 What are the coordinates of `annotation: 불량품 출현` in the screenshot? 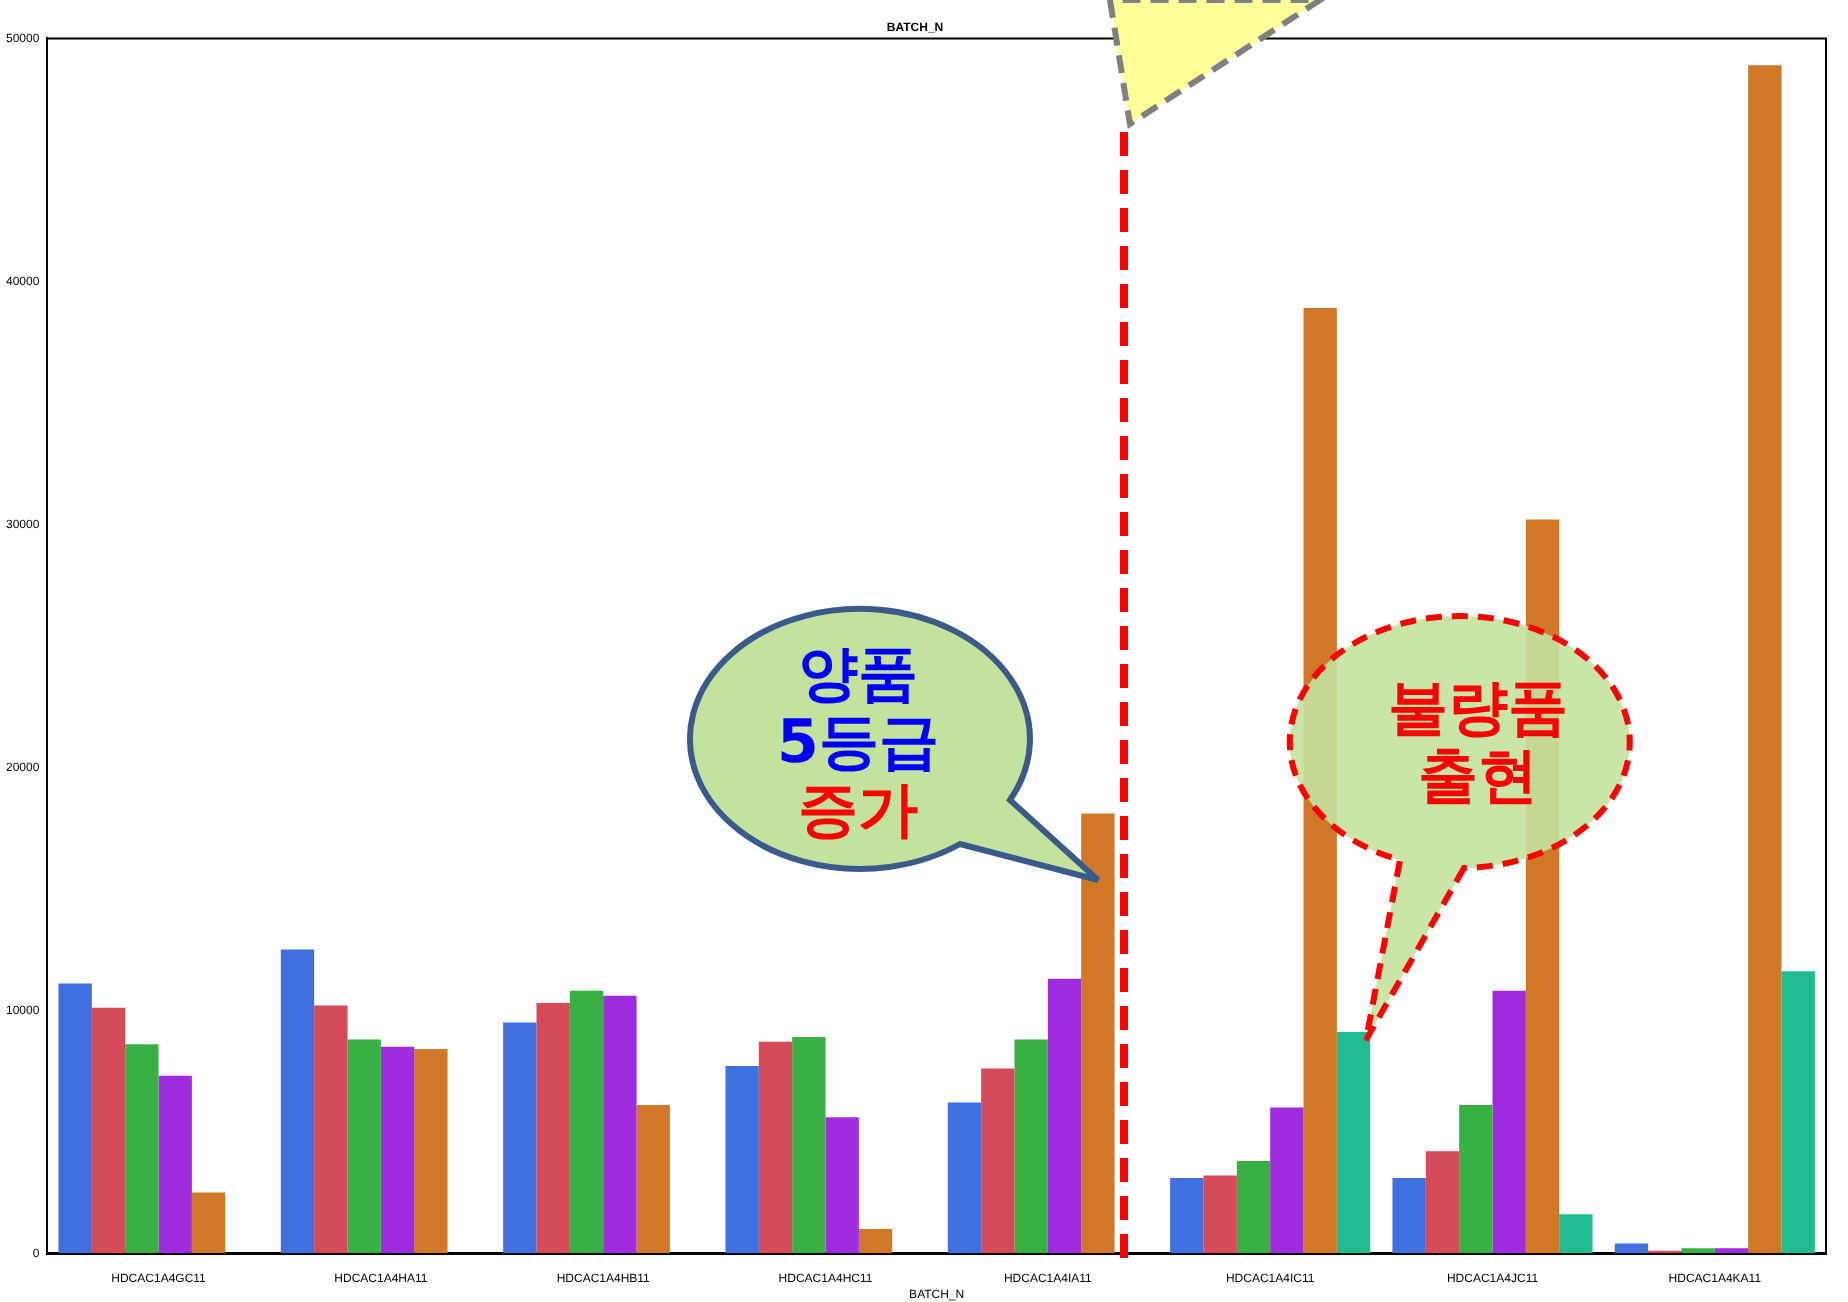 It's located at (1478, 743).